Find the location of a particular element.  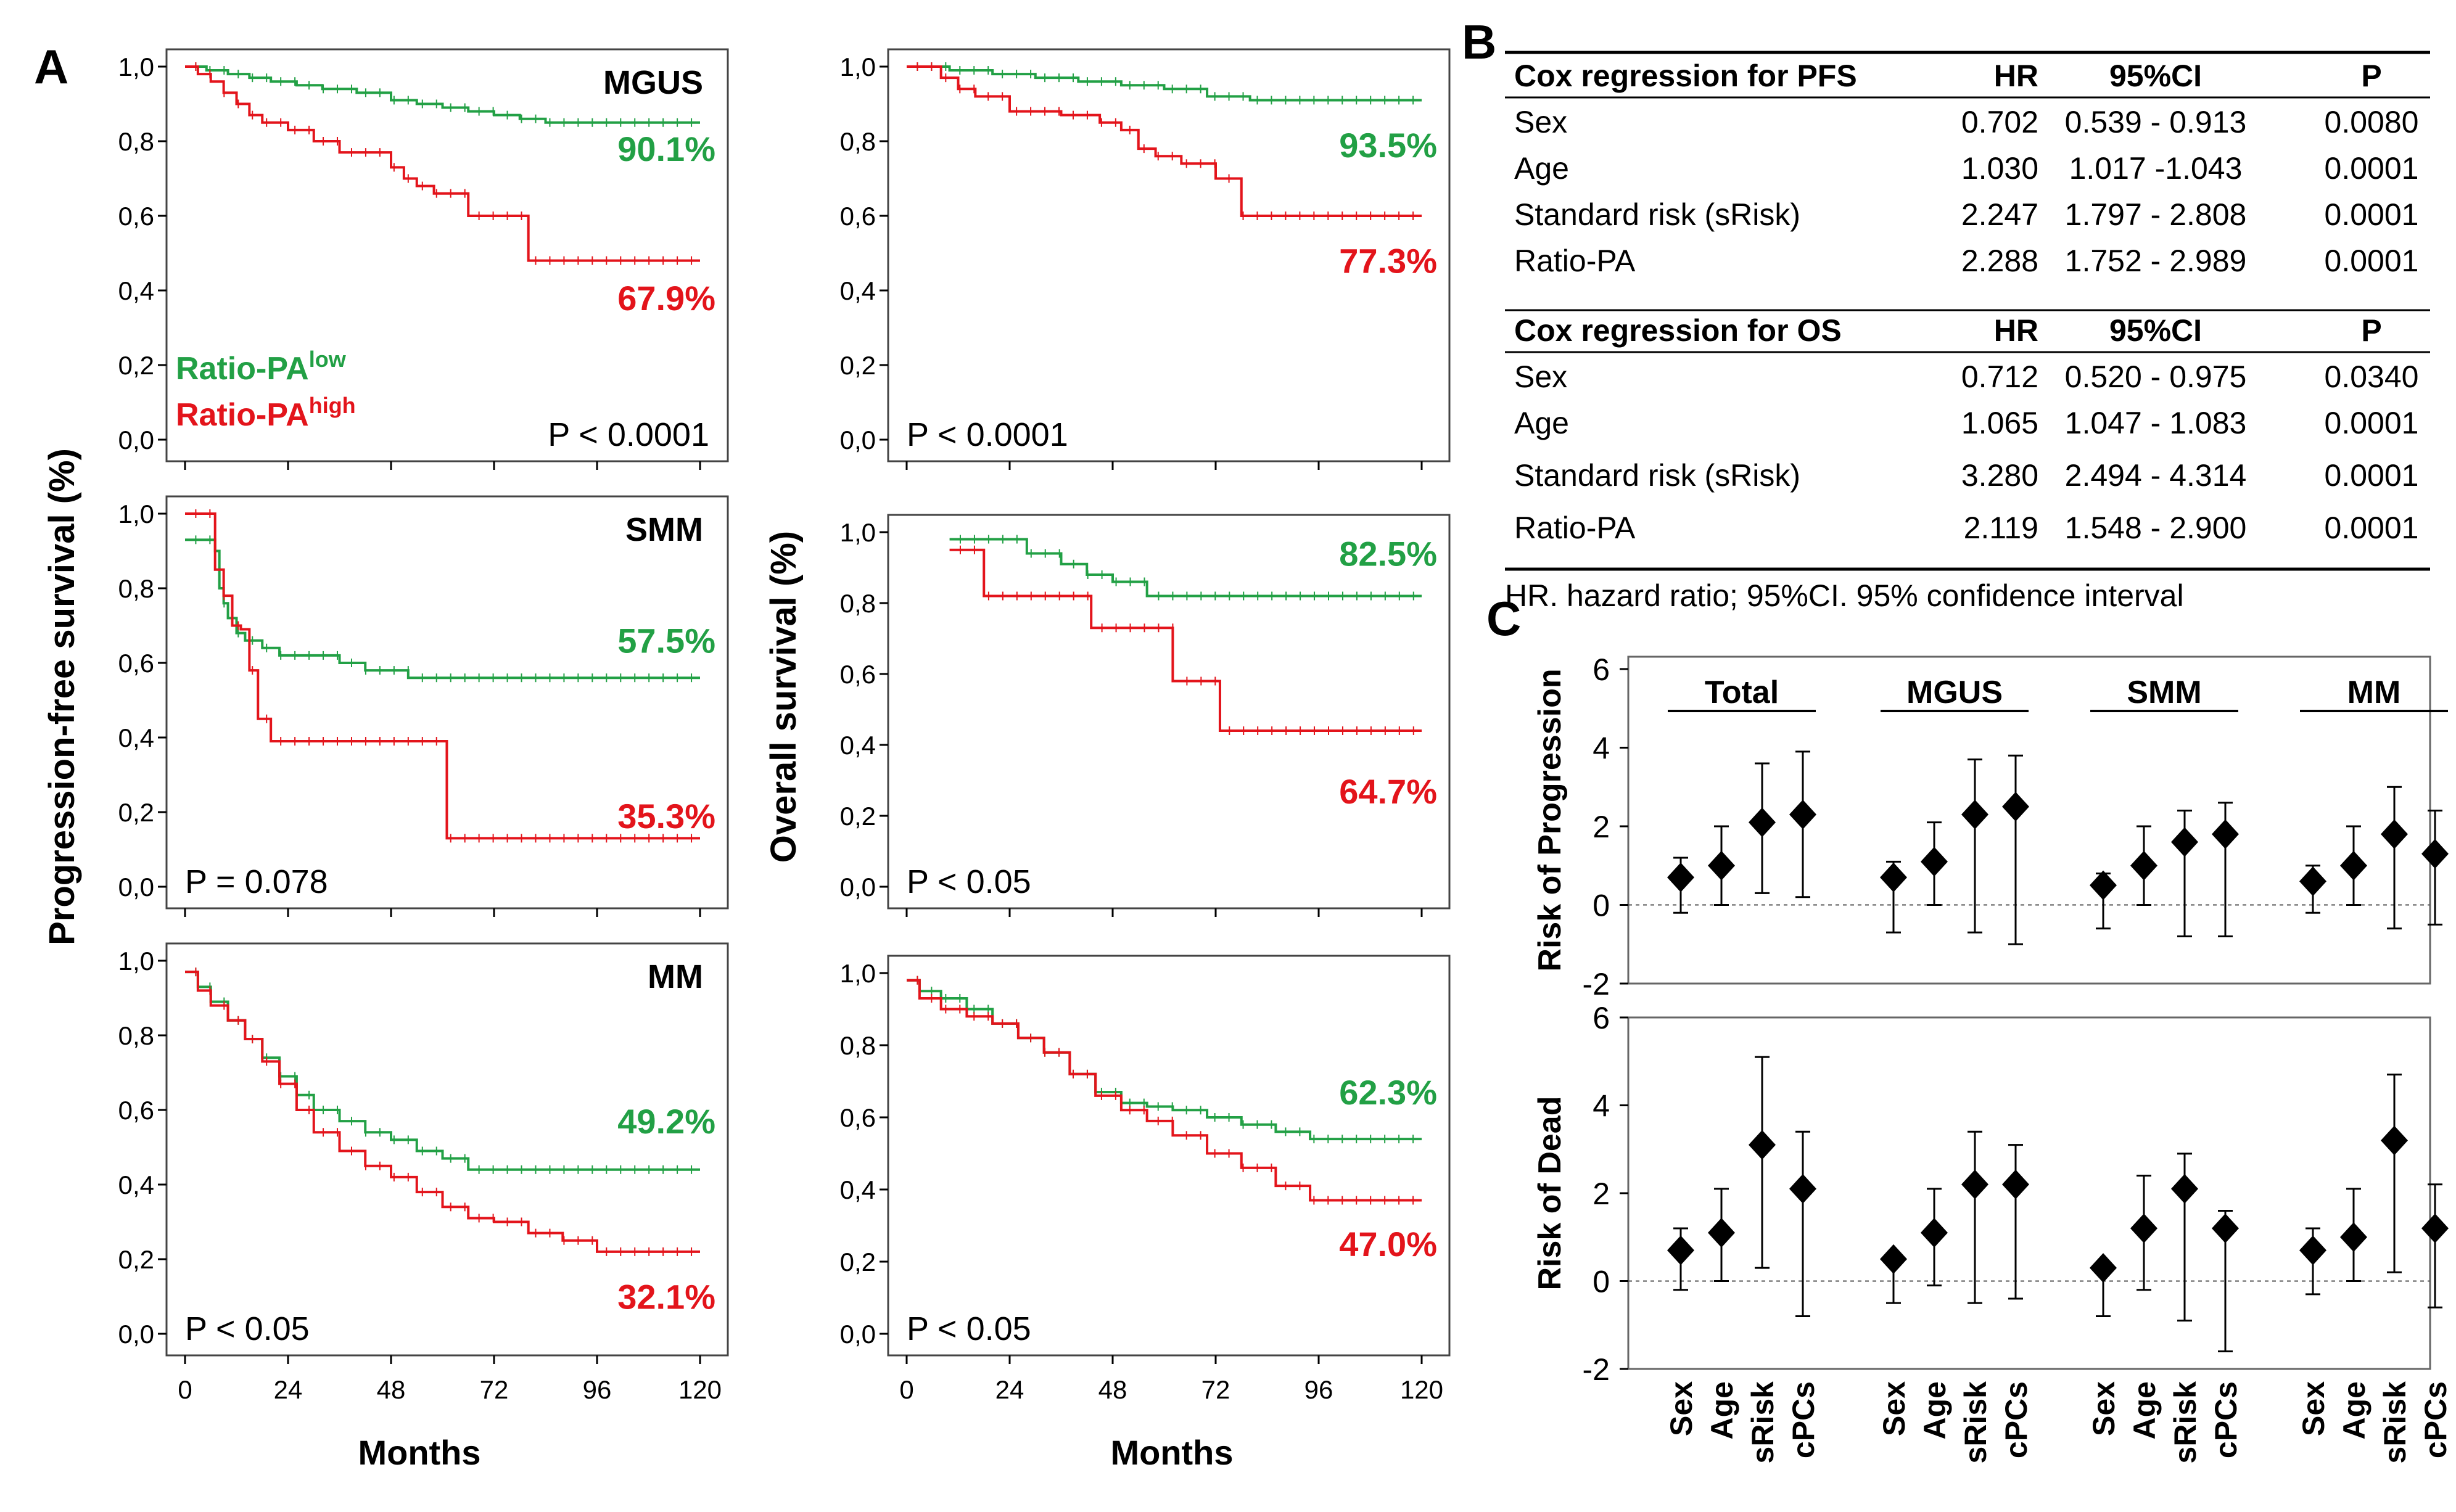

y-tick-label: 2 is located at coordinates (1601, 1194).